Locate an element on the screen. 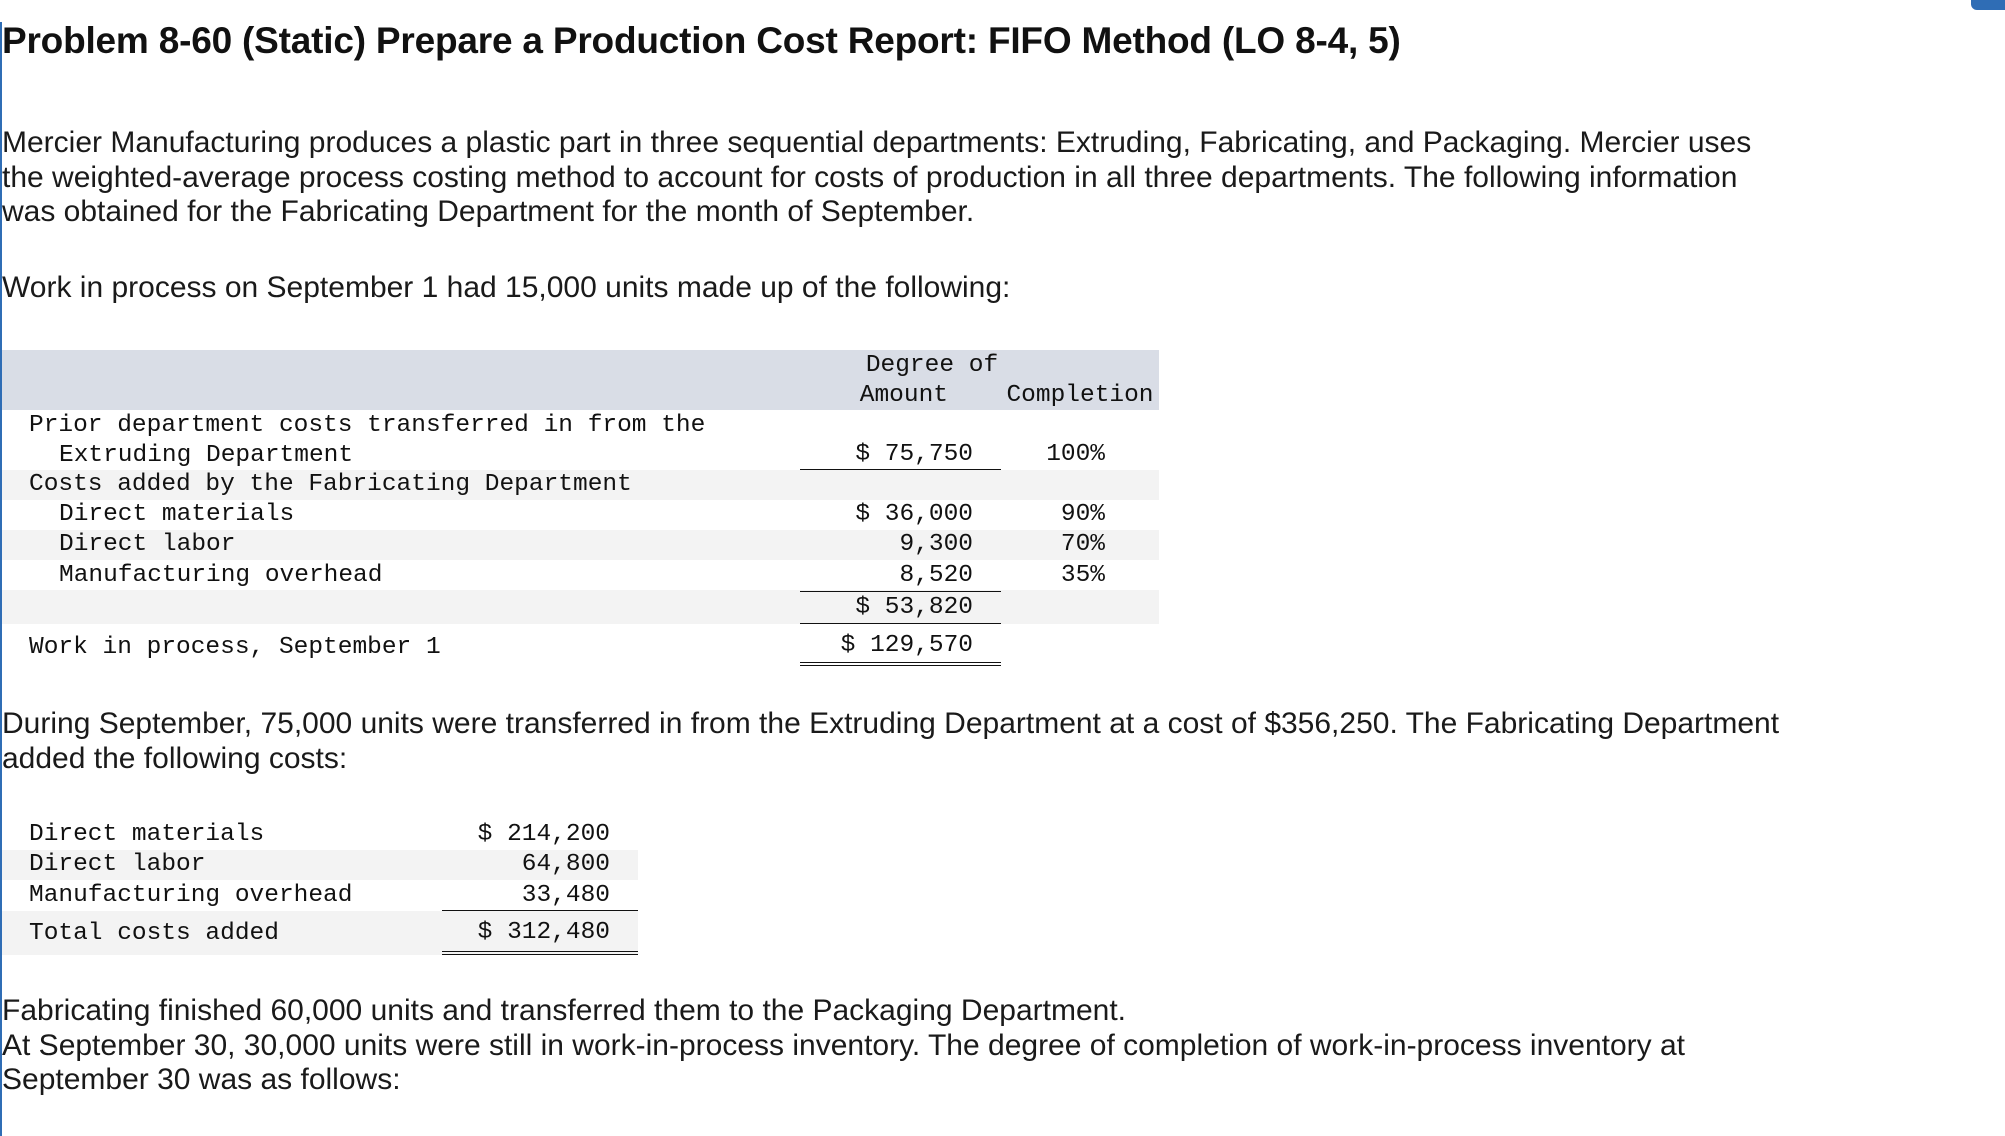 Image resolution: width=2005 pixels, height=1136 pixels. wip-row-label: Direct materials is located at coordinates (177, 514).